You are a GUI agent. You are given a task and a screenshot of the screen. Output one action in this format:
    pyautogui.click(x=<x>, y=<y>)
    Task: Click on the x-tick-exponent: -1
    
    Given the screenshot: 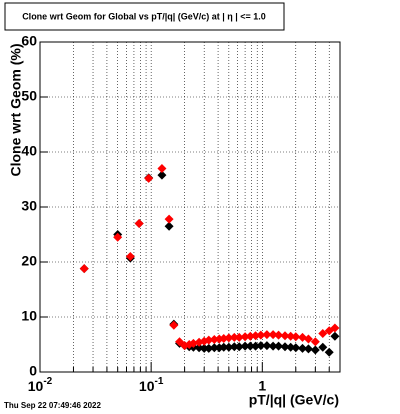 What is the action you would take?
    pyautogui.click(x=158, y=381)
    